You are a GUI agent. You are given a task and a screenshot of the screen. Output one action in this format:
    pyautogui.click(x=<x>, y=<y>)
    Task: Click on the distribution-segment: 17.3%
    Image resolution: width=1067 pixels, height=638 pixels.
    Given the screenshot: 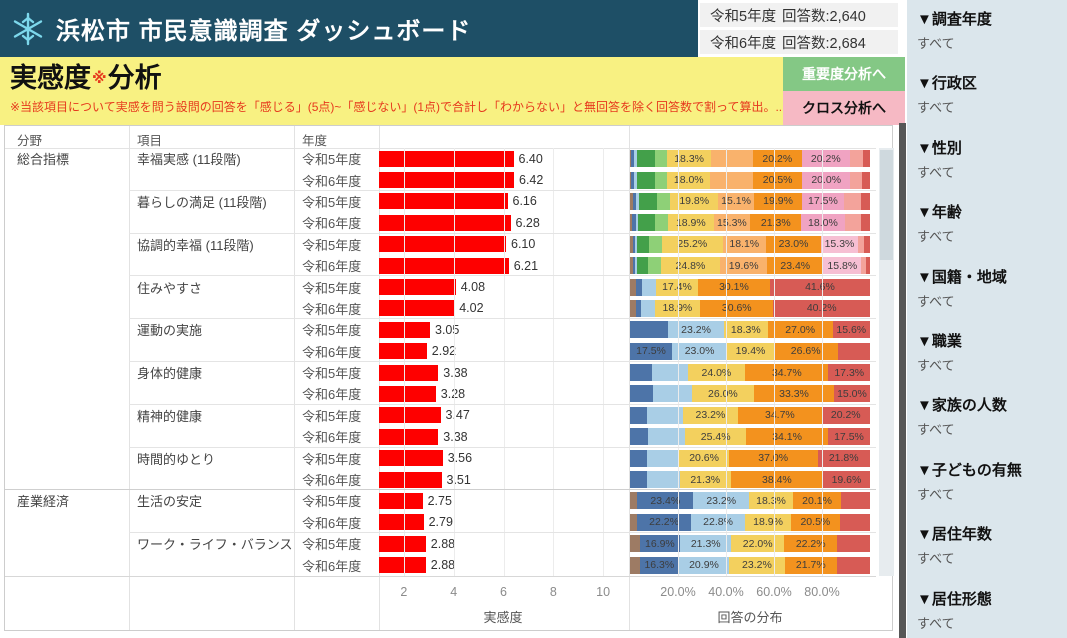 What is the action you would take?
    pyautogui.click(x=849, y=373)
    